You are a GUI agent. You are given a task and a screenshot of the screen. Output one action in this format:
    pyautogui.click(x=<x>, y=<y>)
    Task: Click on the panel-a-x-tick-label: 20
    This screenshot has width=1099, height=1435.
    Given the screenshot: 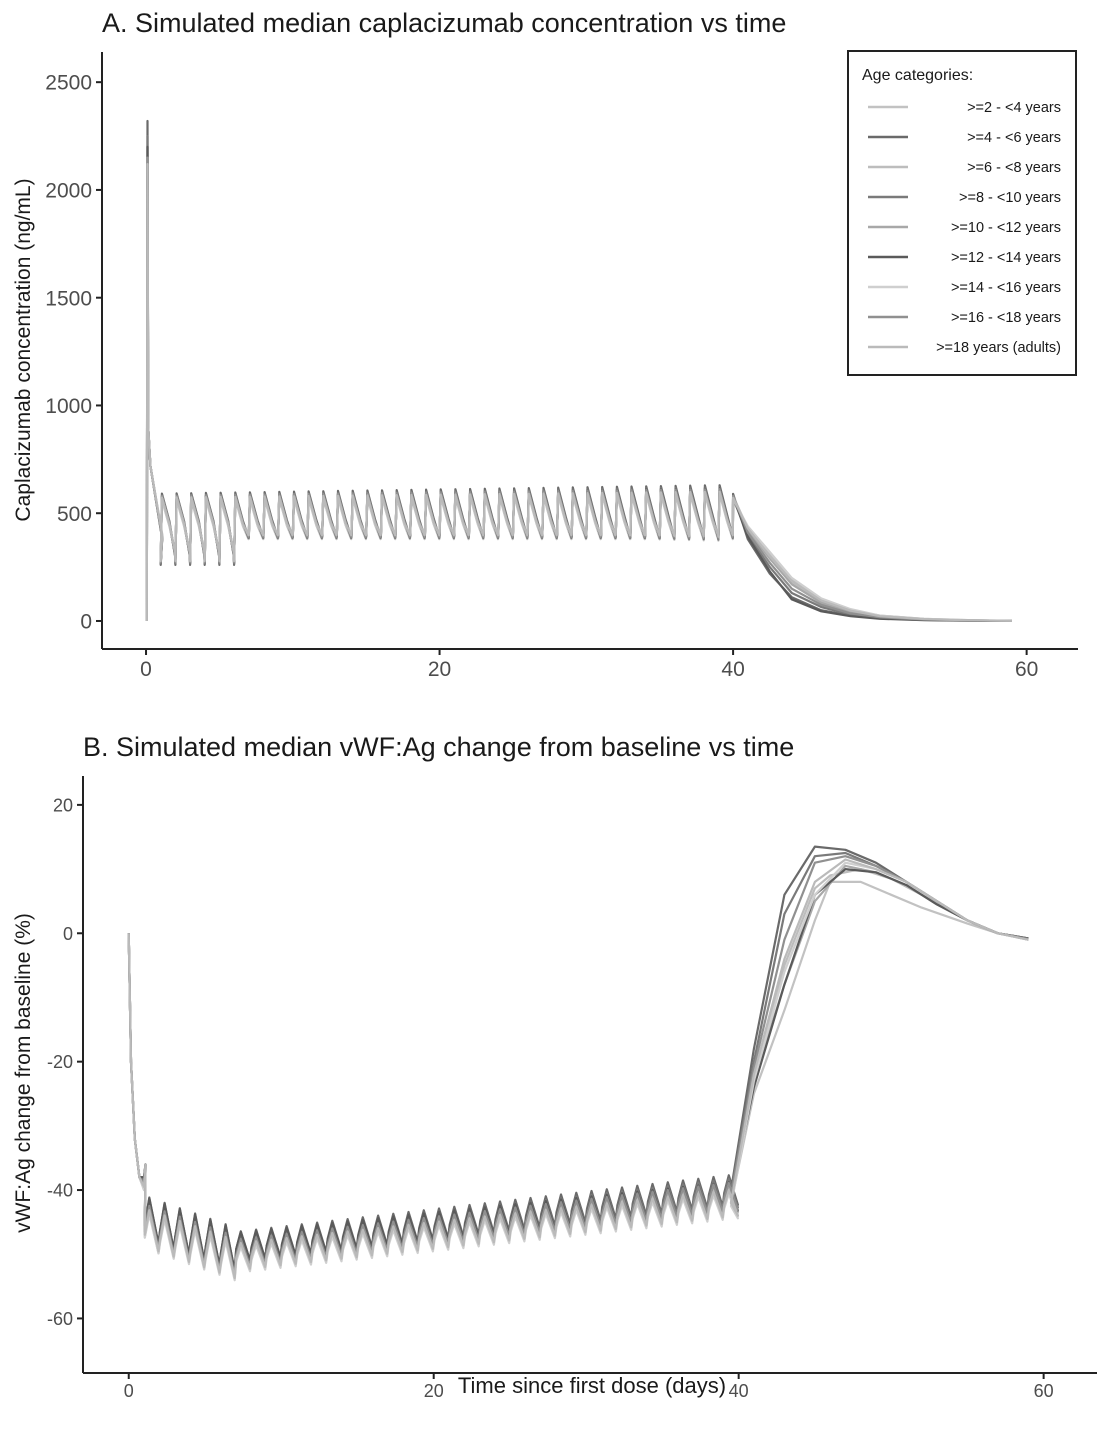 What is the action you would take?
    pyautogui.click(x=439, y=669)
    